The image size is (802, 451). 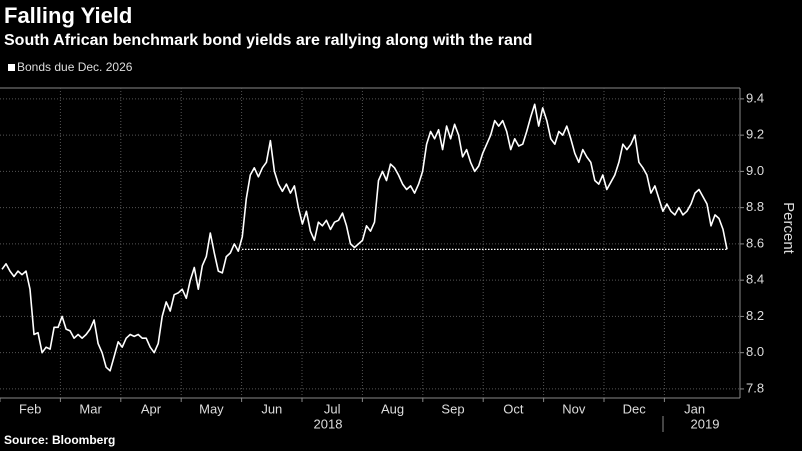 What do you see at coordinates (574, 408) in the screenshot?
I see `x-tick-label: Nov` at bounding box center [574, 408].